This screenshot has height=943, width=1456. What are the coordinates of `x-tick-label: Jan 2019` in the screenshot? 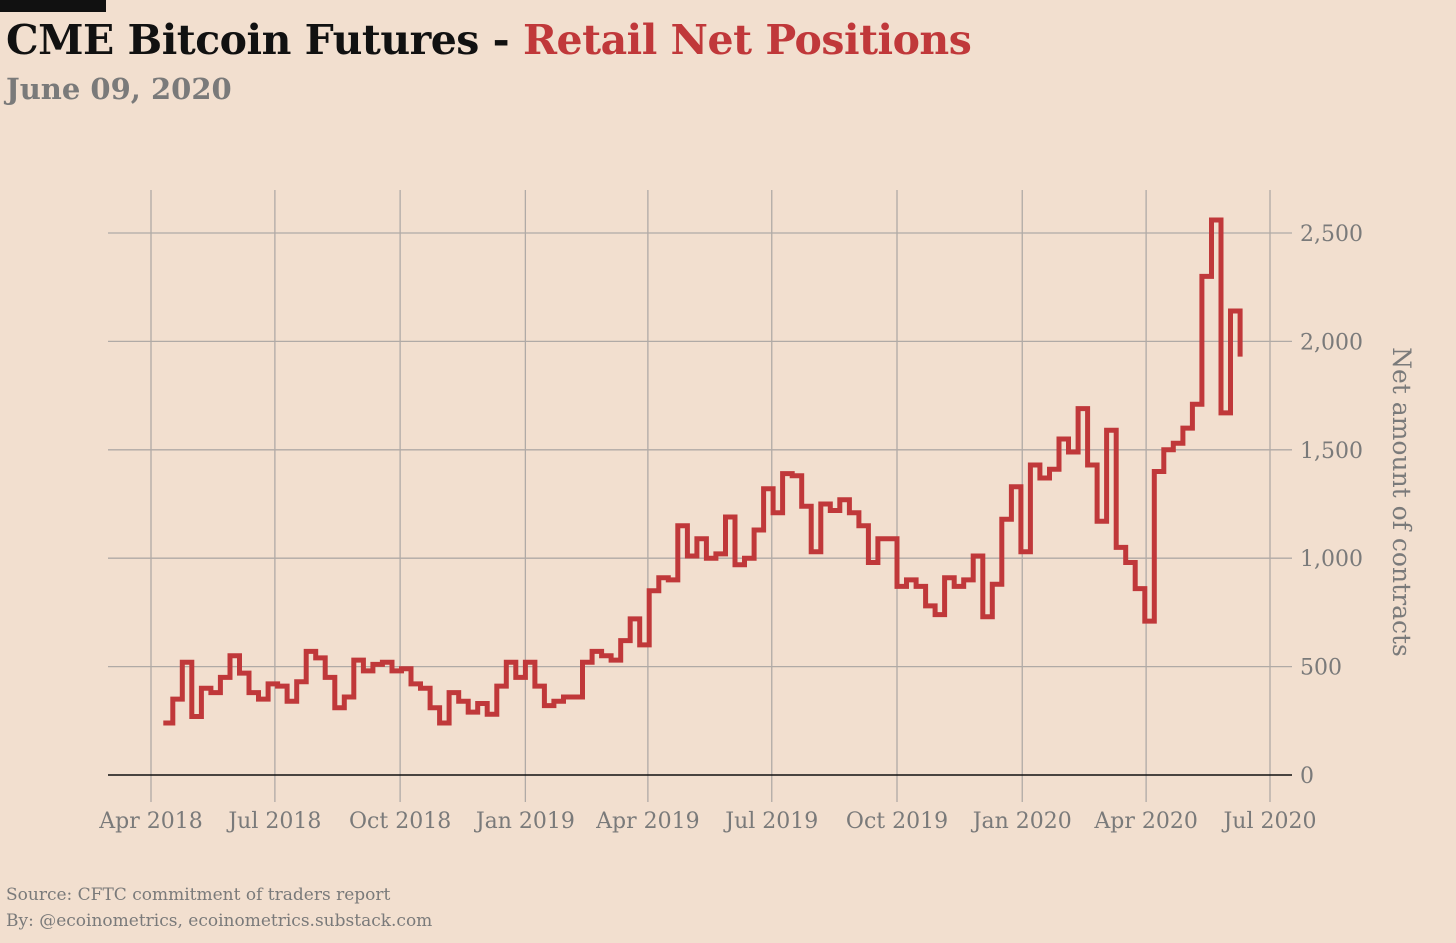 It's located at (524, 821).